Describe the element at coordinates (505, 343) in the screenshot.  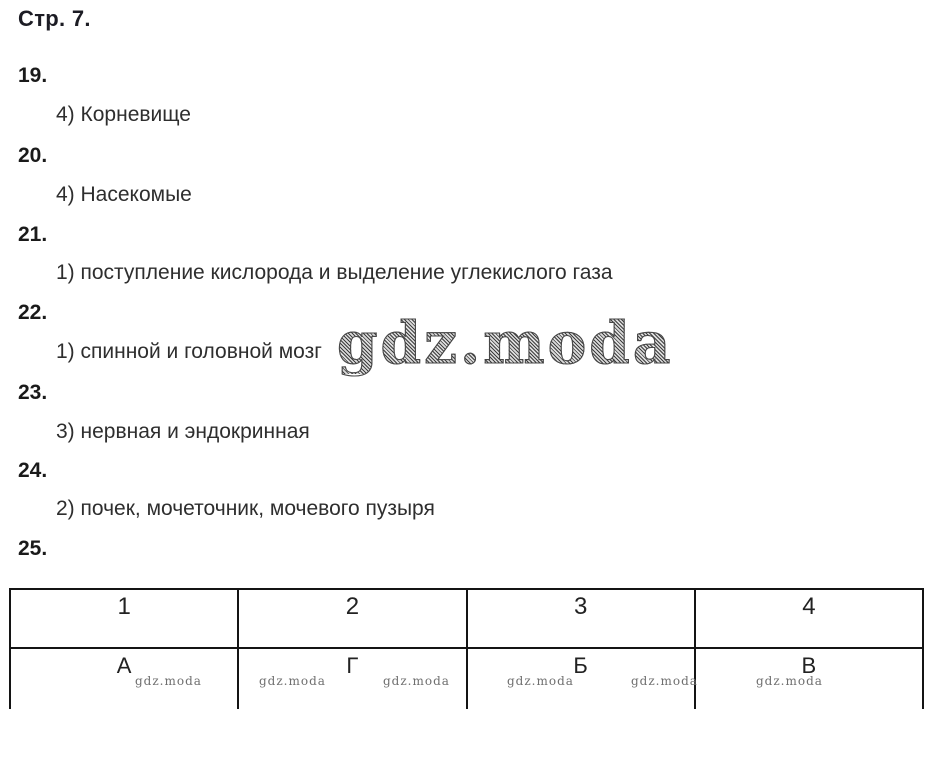
I see `large-site-watermark: gdz.moda` at that location.